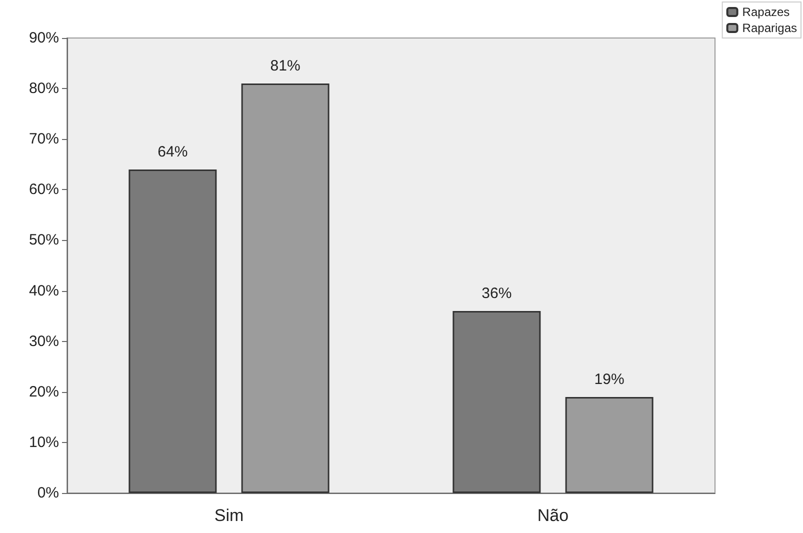 Image resolution: width=803 pixels, height=533 pixels. What do you see at coordinates (497, 293) in the screenshot?
I see `data-label: 36%` at bounding box center [497, 293].